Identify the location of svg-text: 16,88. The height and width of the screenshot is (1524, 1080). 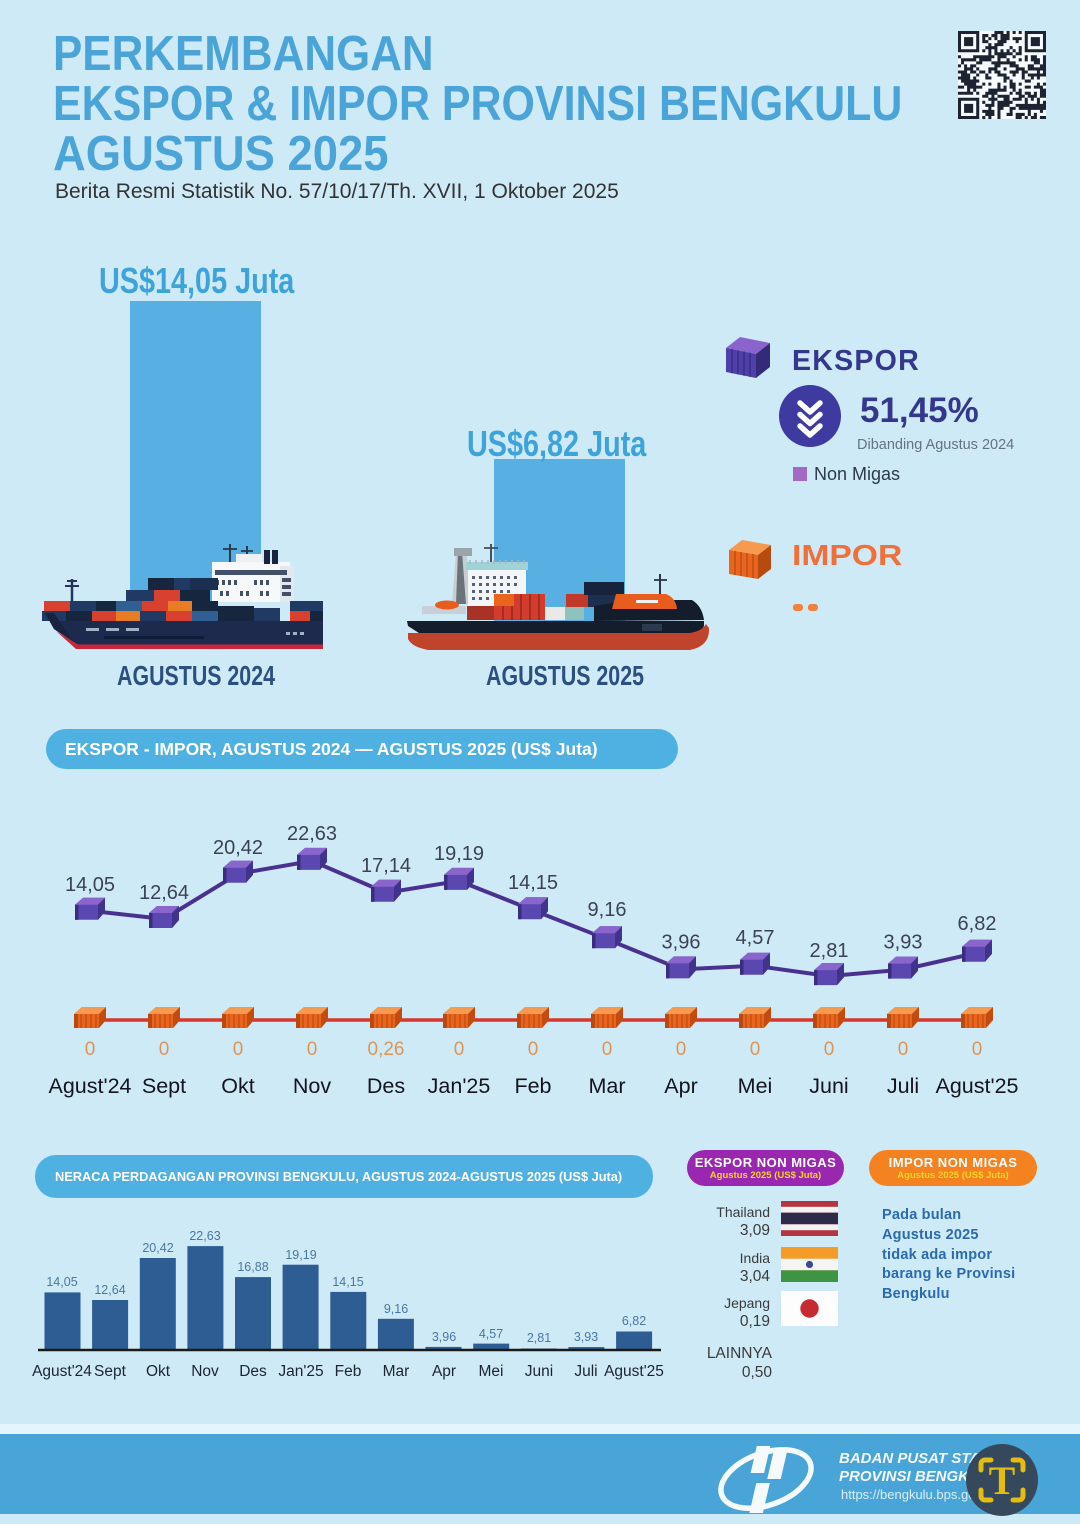
(252, 1267).